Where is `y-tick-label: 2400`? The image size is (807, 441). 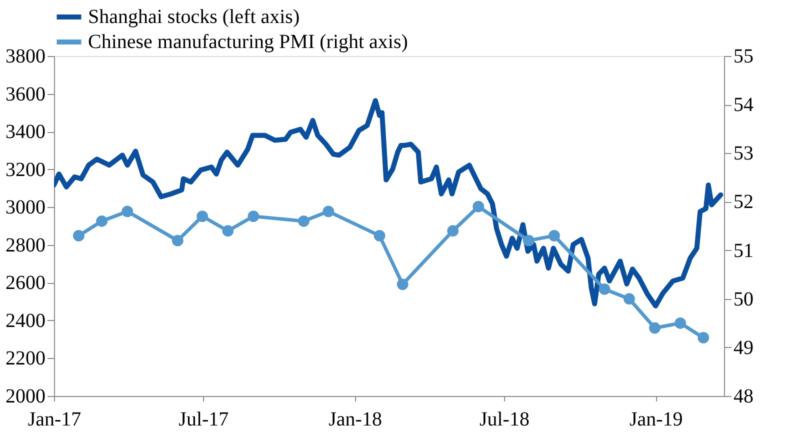
y-tick-label: 2400 is located at coordinates (26, 321).